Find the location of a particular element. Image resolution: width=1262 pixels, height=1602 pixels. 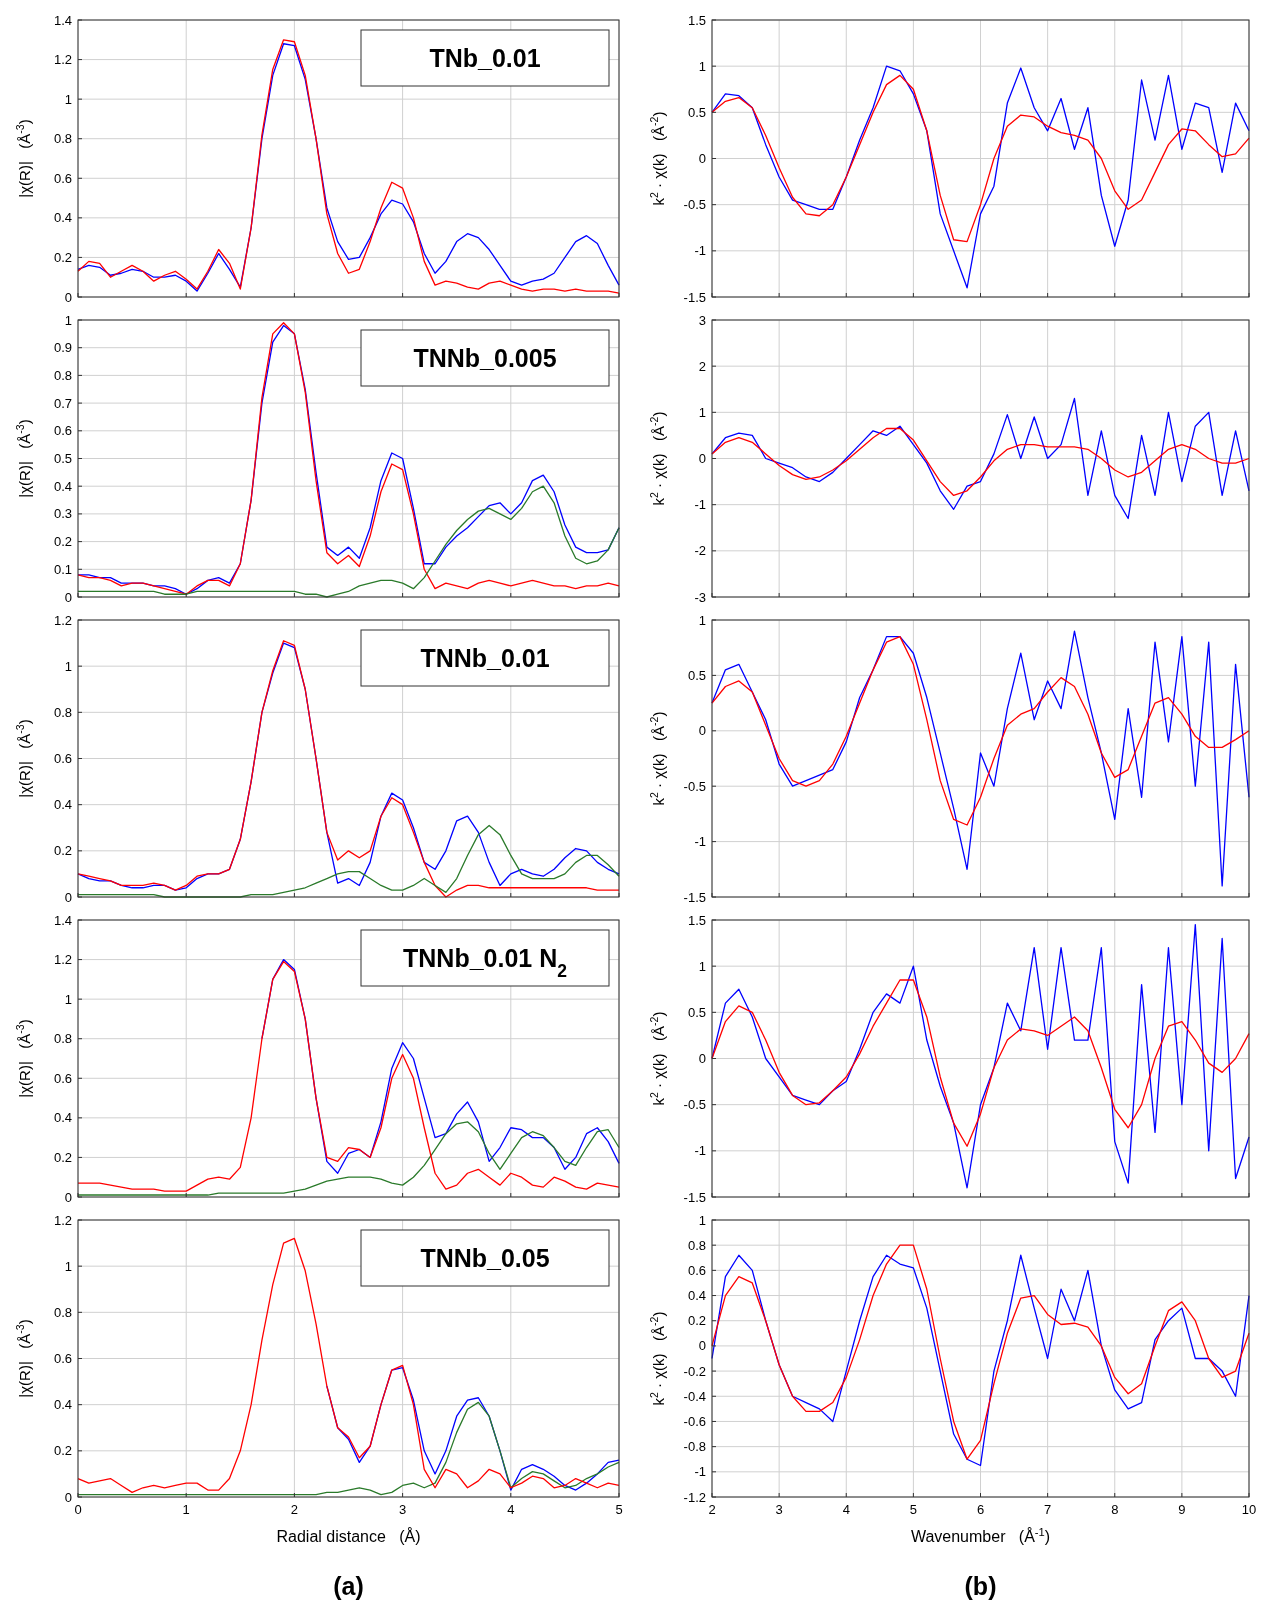

x-tick-label: 8 is located at coordinates (1115, 1509).